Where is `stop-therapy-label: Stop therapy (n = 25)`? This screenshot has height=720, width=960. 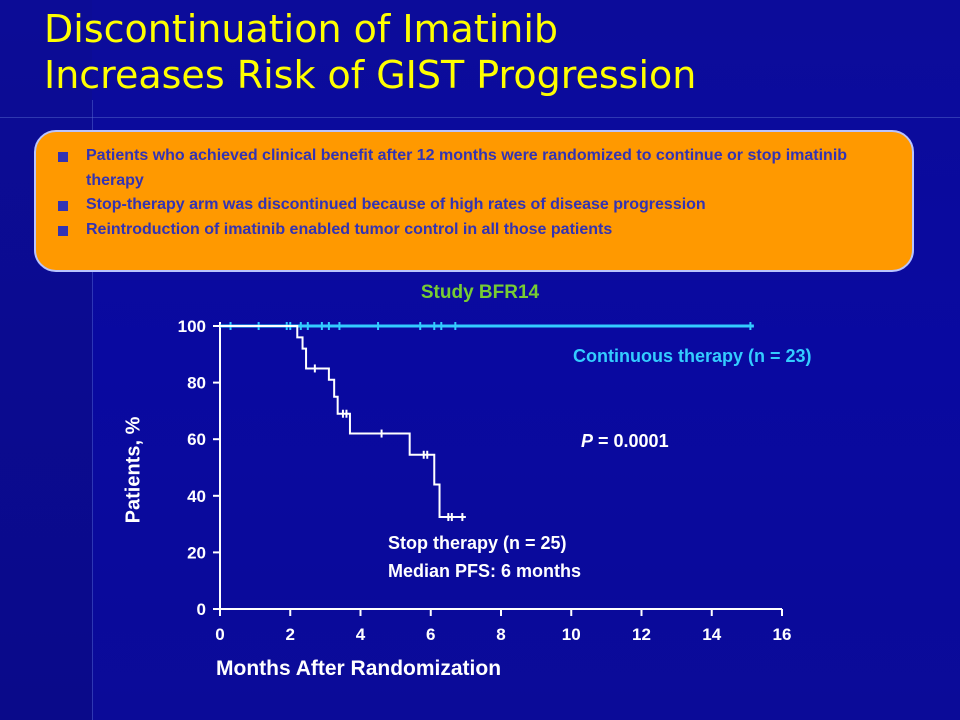 stop-therapy-label: Stop therapy (n = 25) is located at coordinates (477, 543).